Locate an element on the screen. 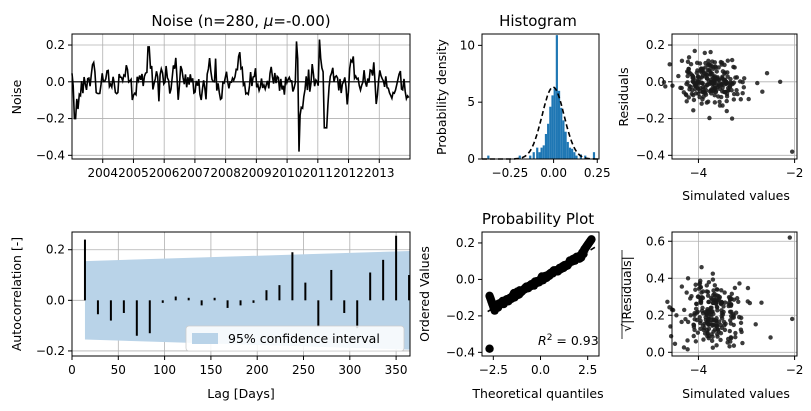 The width and height of the screenshot is (811, 411). histogram-plot-frame is located at coordinates (540, 96).